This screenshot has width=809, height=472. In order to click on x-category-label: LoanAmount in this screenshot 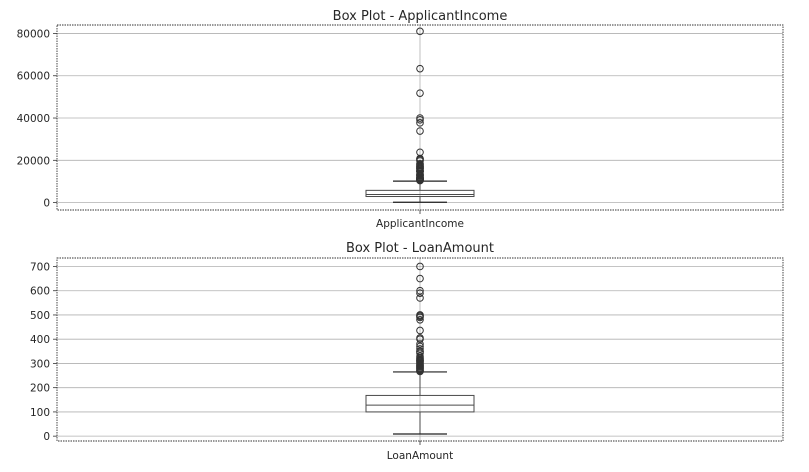, I will do `click(420, 456)`.